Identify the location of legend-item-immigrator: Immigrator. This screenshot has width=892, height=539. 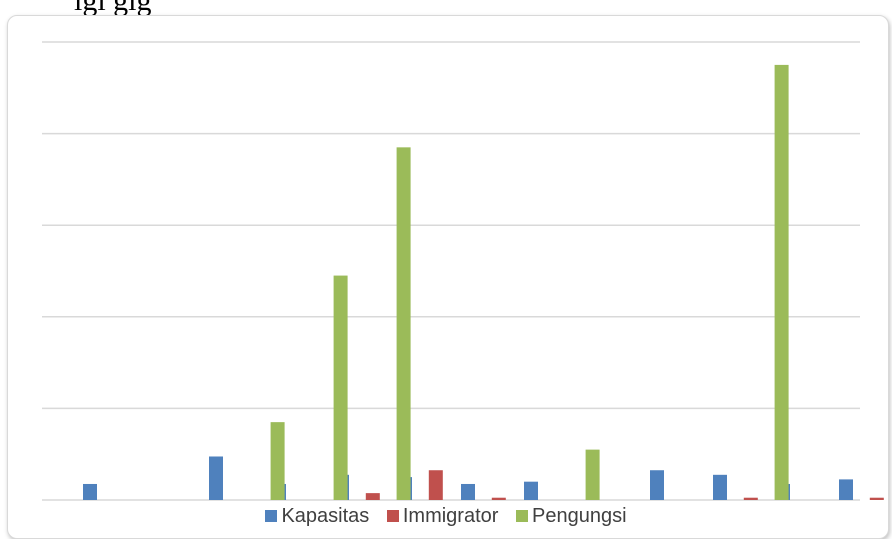
(442, 516).